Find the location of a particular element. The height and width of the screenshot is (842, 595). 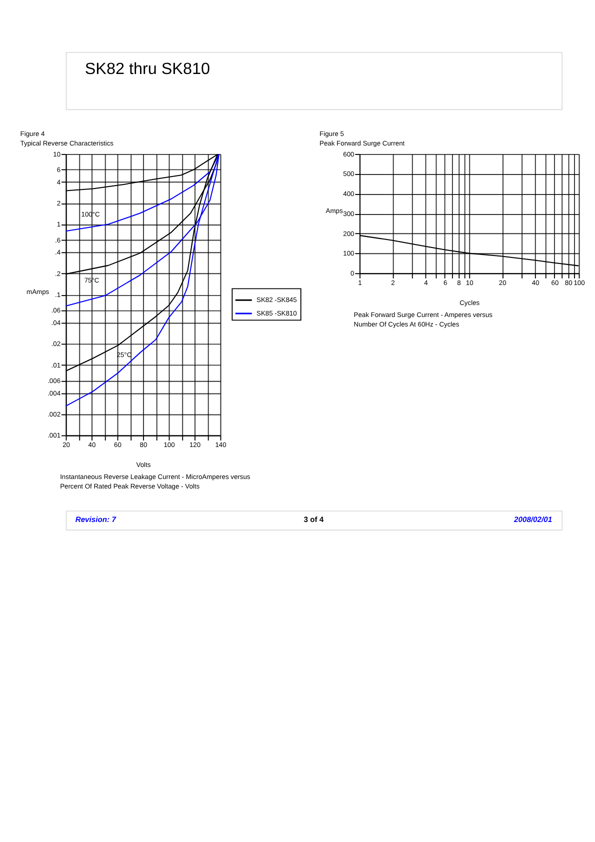

text: 2008/02/01 is located at coordinates (532, 519).